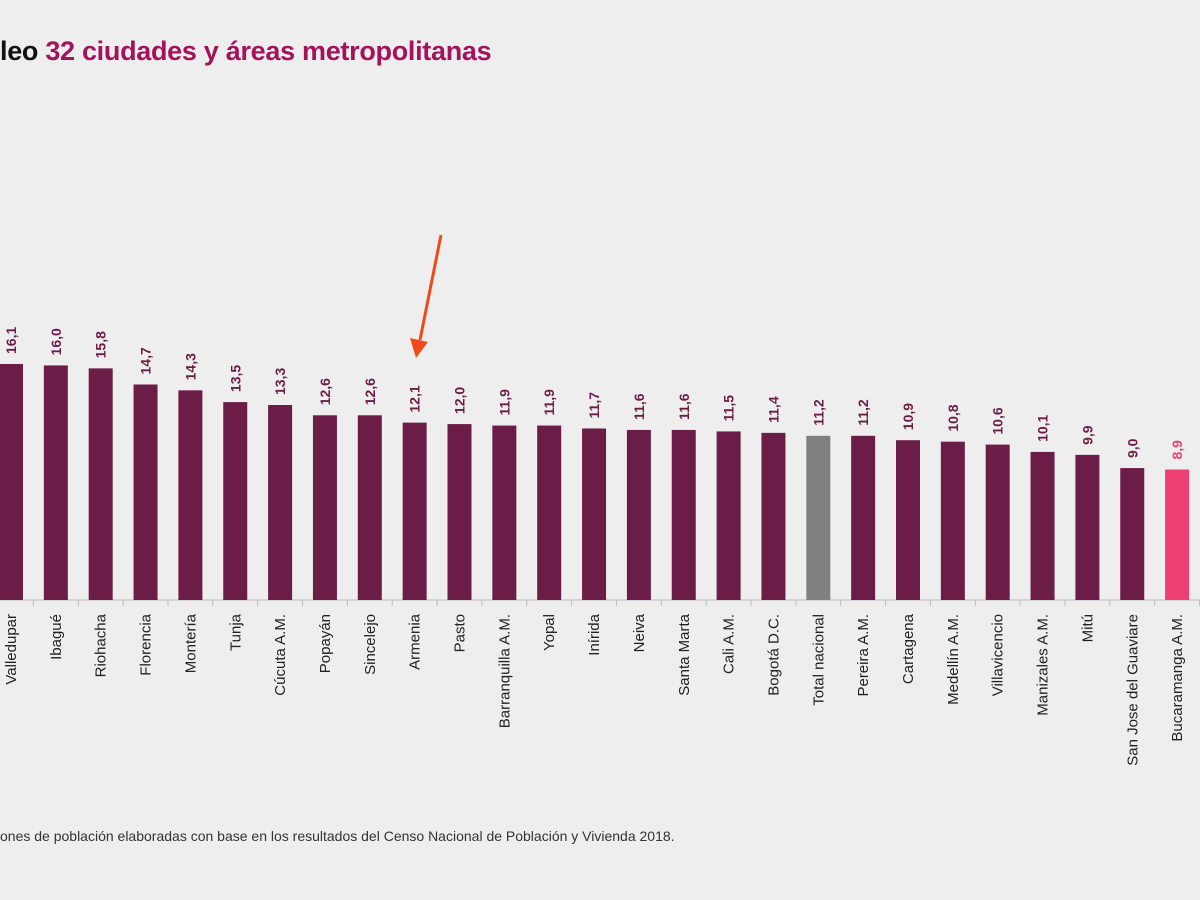  Describe the element at coordinates (415, 398) in the screenshot. I see `value-label: 12,1` at that location.